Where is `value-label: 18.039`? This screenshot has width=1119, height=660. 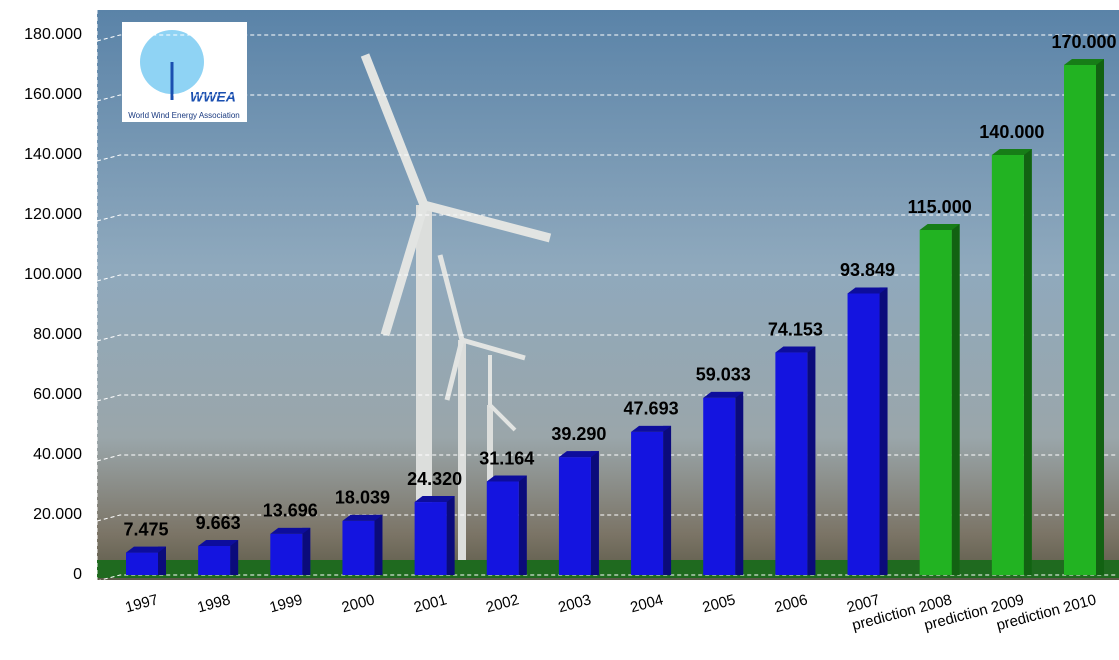
value-label: 18.039 is located at coordinates (362, 498).